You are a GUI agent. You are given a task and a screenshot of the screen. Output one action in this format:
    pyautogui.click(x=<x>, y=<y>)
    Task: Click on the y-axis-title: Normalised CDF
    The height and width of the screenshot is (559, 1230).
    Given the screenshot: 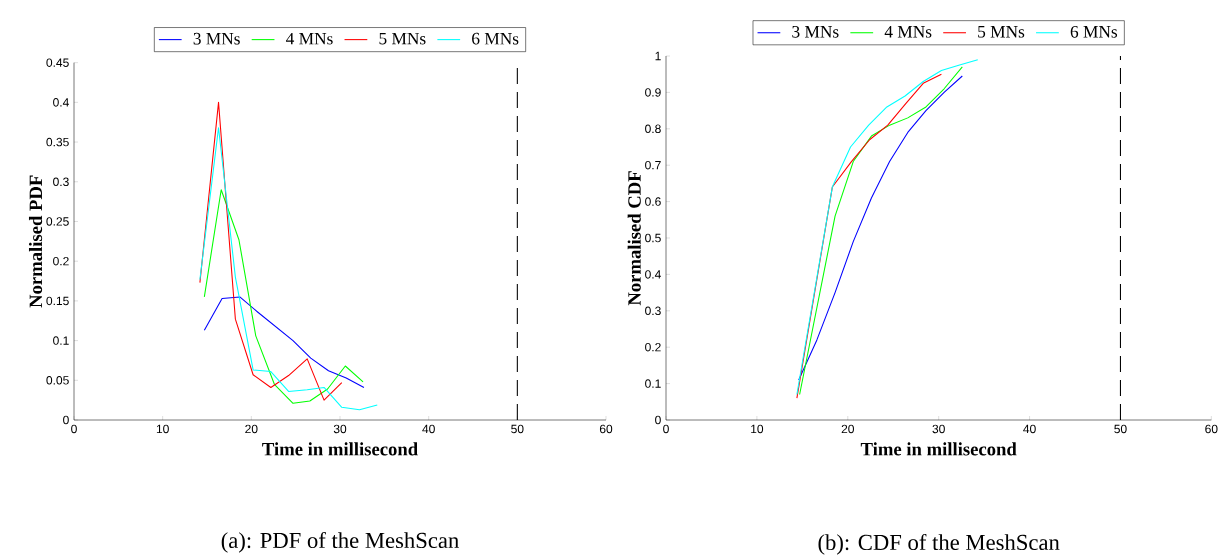 What is the action you would take?
    pyautogui.click(x=634, y=238)
    